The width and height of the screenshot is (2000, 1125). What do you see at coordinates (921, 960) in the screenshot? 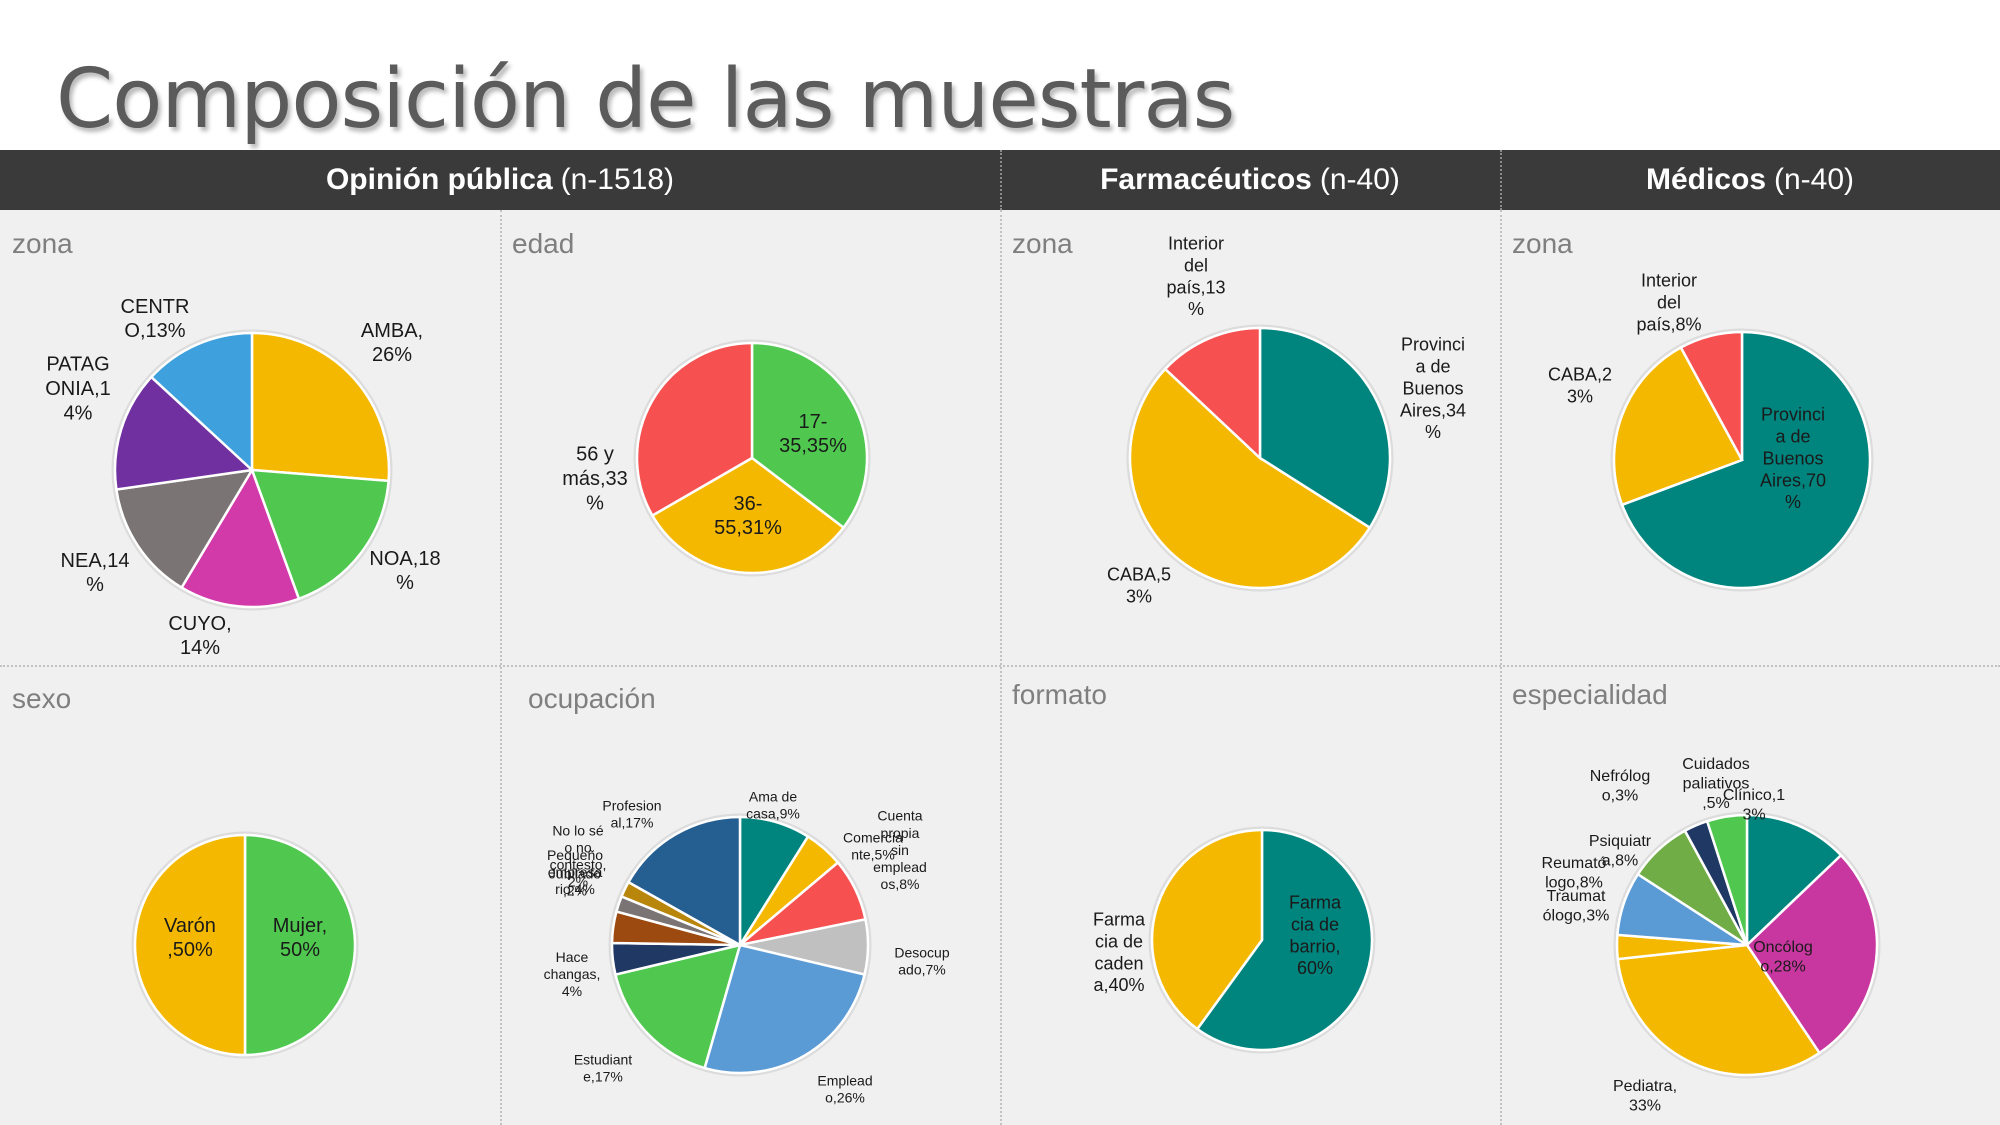
I see `pie-slice-label: Desocup ado,7%` at bounding box center [921, 960].